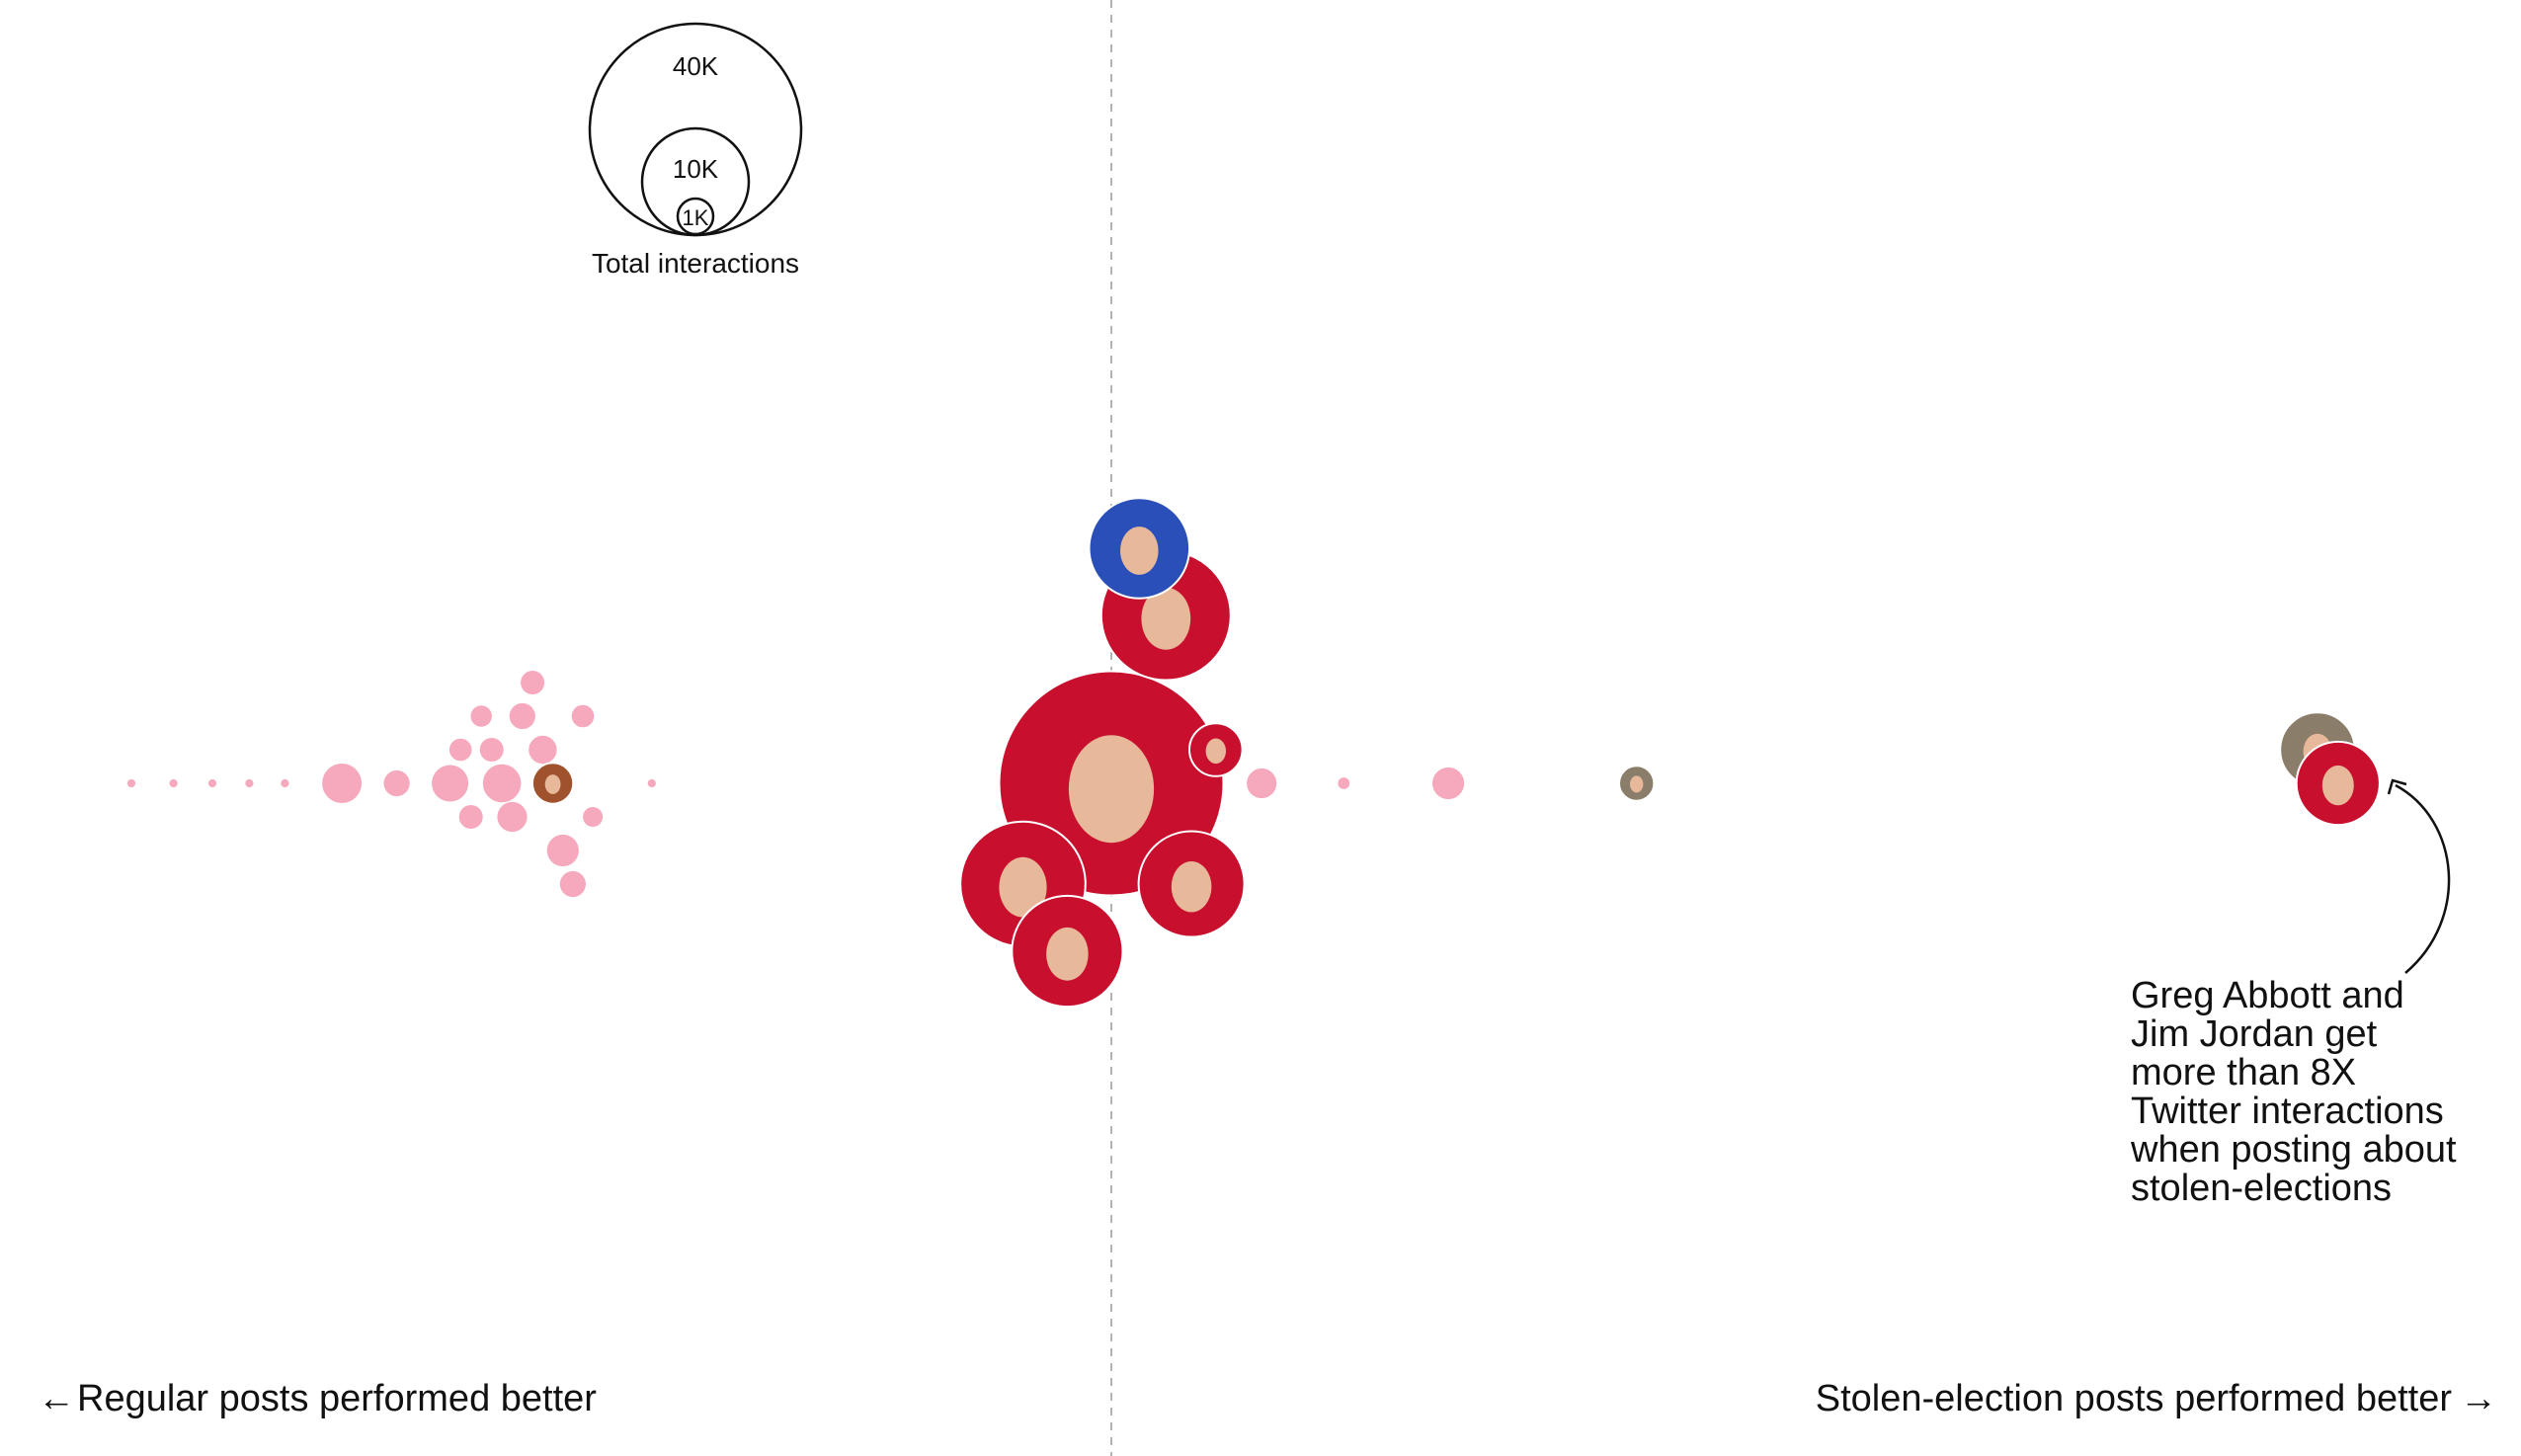 The width and height of the screenshot is (2521, 1456). Describe the element at coordinates (696, 169) in the screenshot. I see `legend-label-10k: 10K` at that location.